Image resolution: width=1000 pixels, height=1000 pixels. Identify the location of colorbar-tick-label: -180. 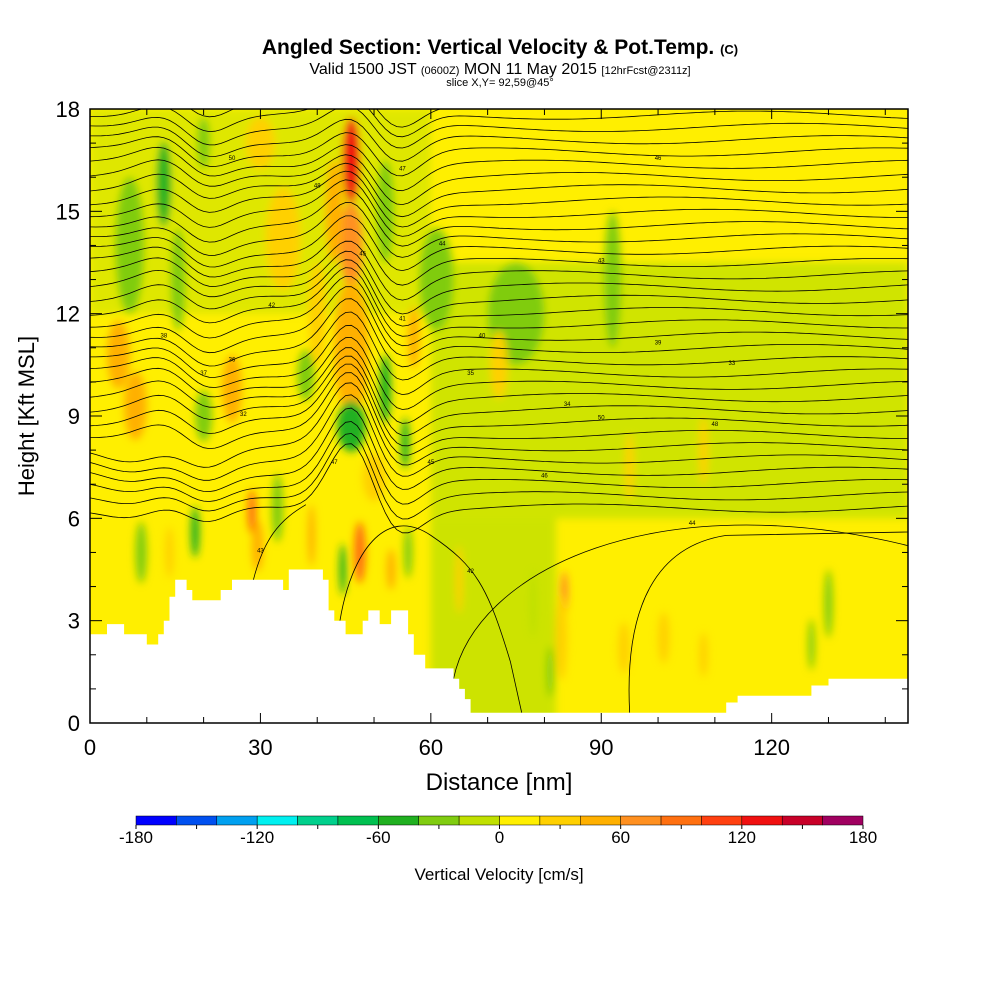
(136, 837).